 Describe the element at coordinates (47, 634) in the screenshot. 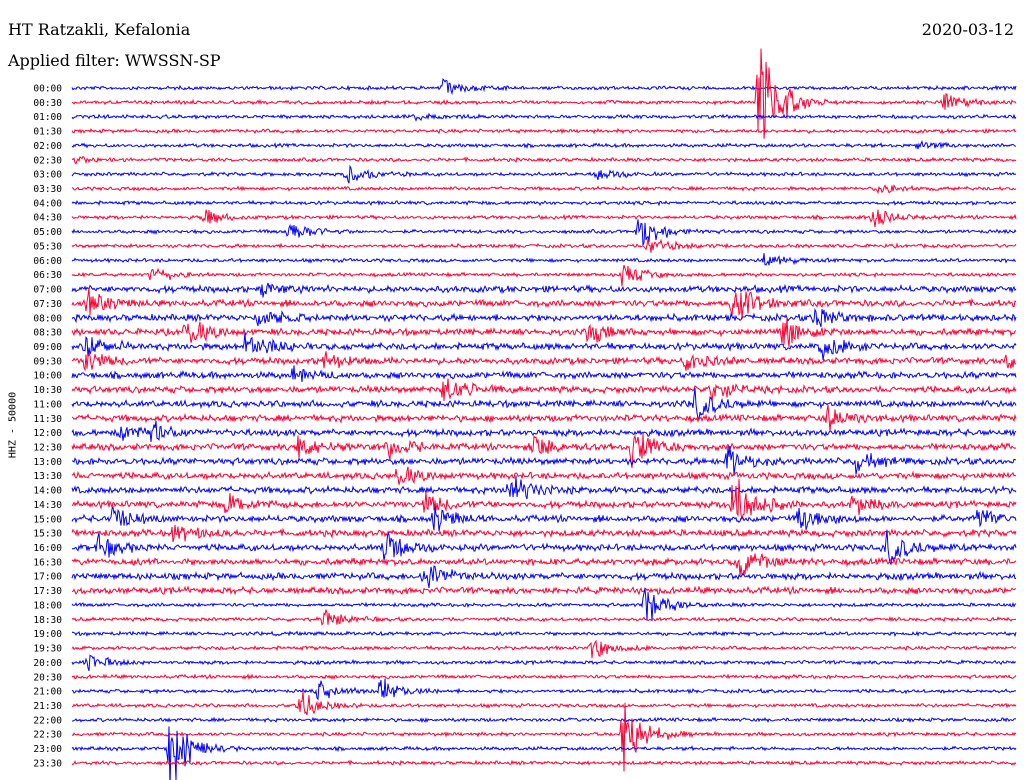

I see `row-tick-label: 19:00` at that location.